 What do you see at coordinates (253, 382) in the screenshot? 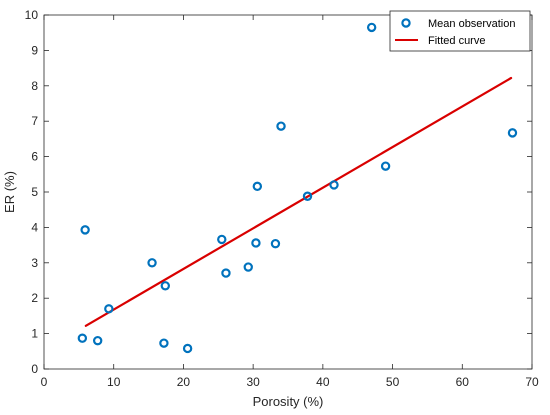
I see `x-tick-label: 30` at bounding box center [253, 382].